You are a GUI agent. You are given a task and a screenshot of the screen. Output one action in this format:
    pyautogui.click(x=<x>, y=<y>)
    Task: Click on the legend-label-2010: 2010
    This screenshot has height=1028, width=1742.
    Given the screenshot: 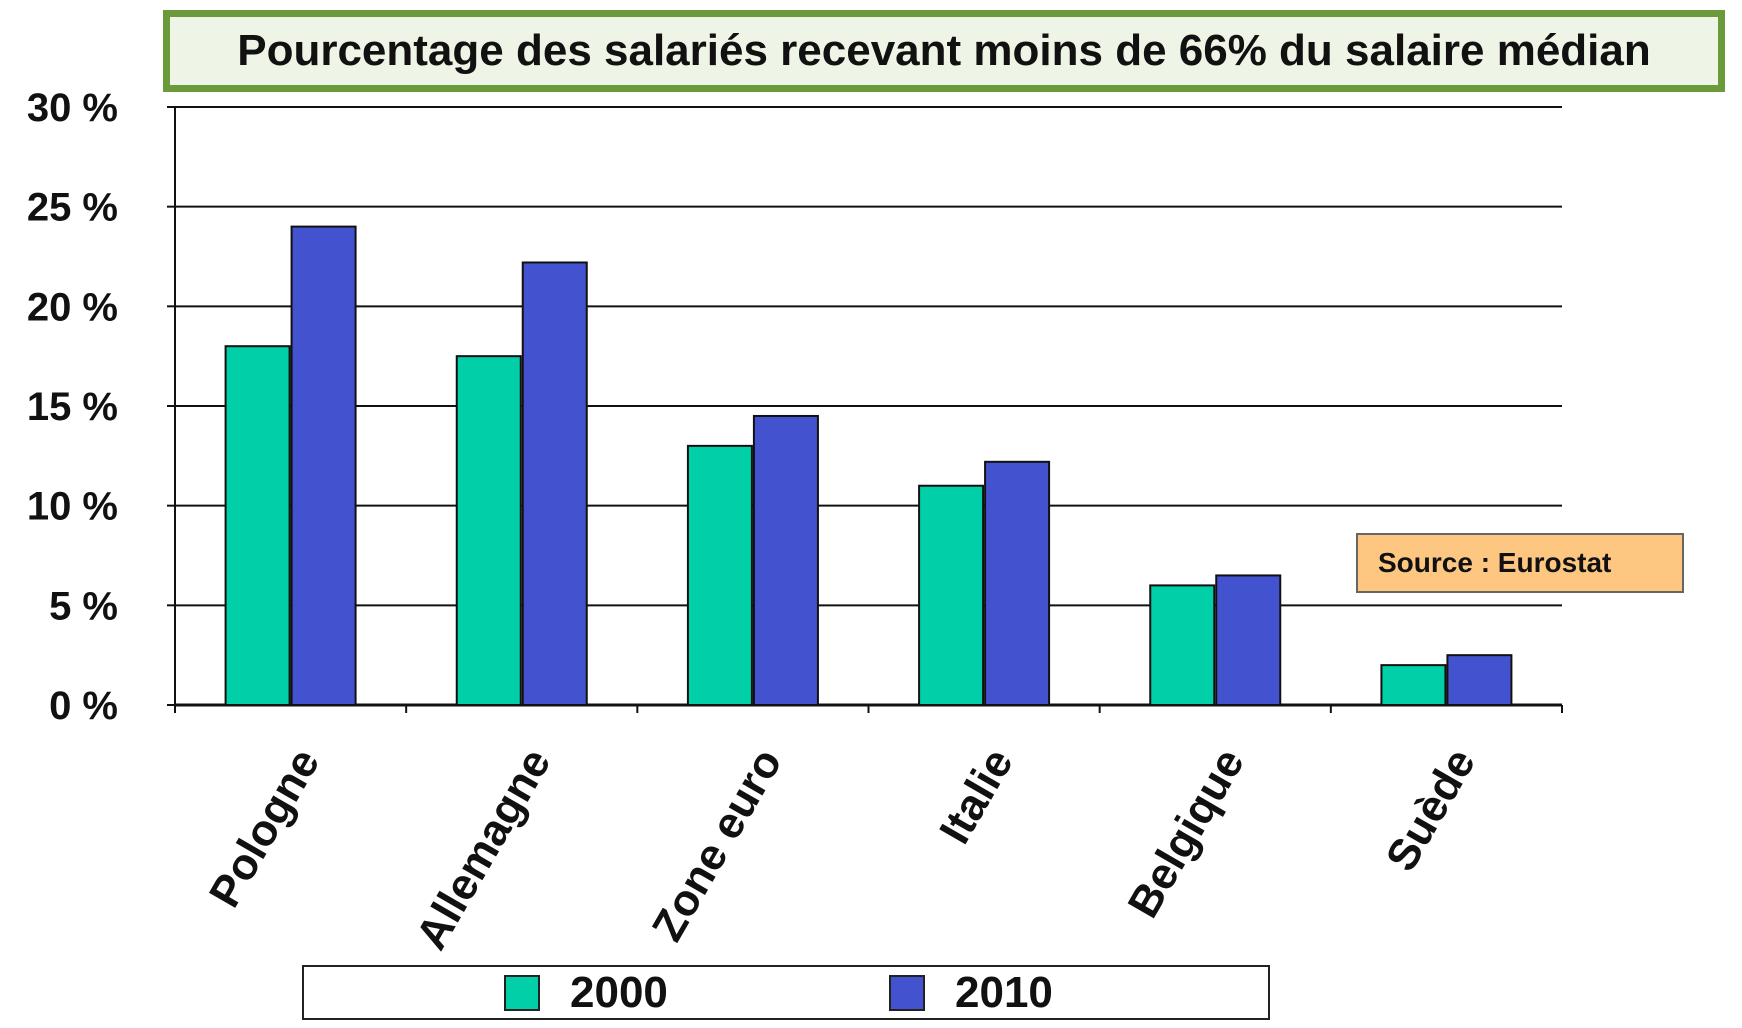 What is the action you would take?
    pyautogui.click(x=1004, y=992)
    